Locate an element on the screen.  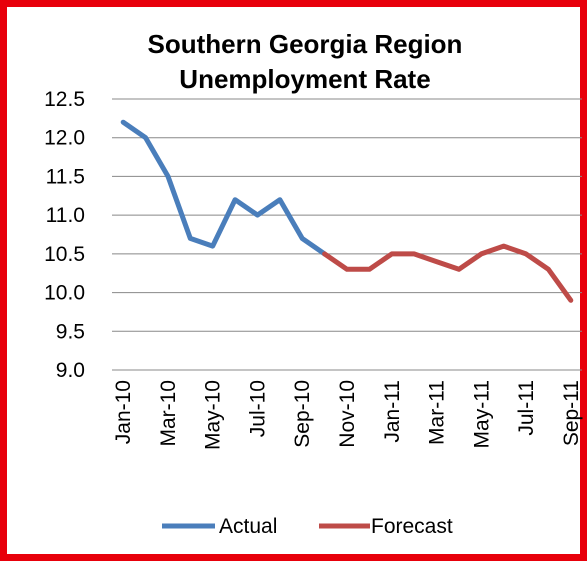
x-tick-label: Mar-10 is located at coordinates (168, 413).